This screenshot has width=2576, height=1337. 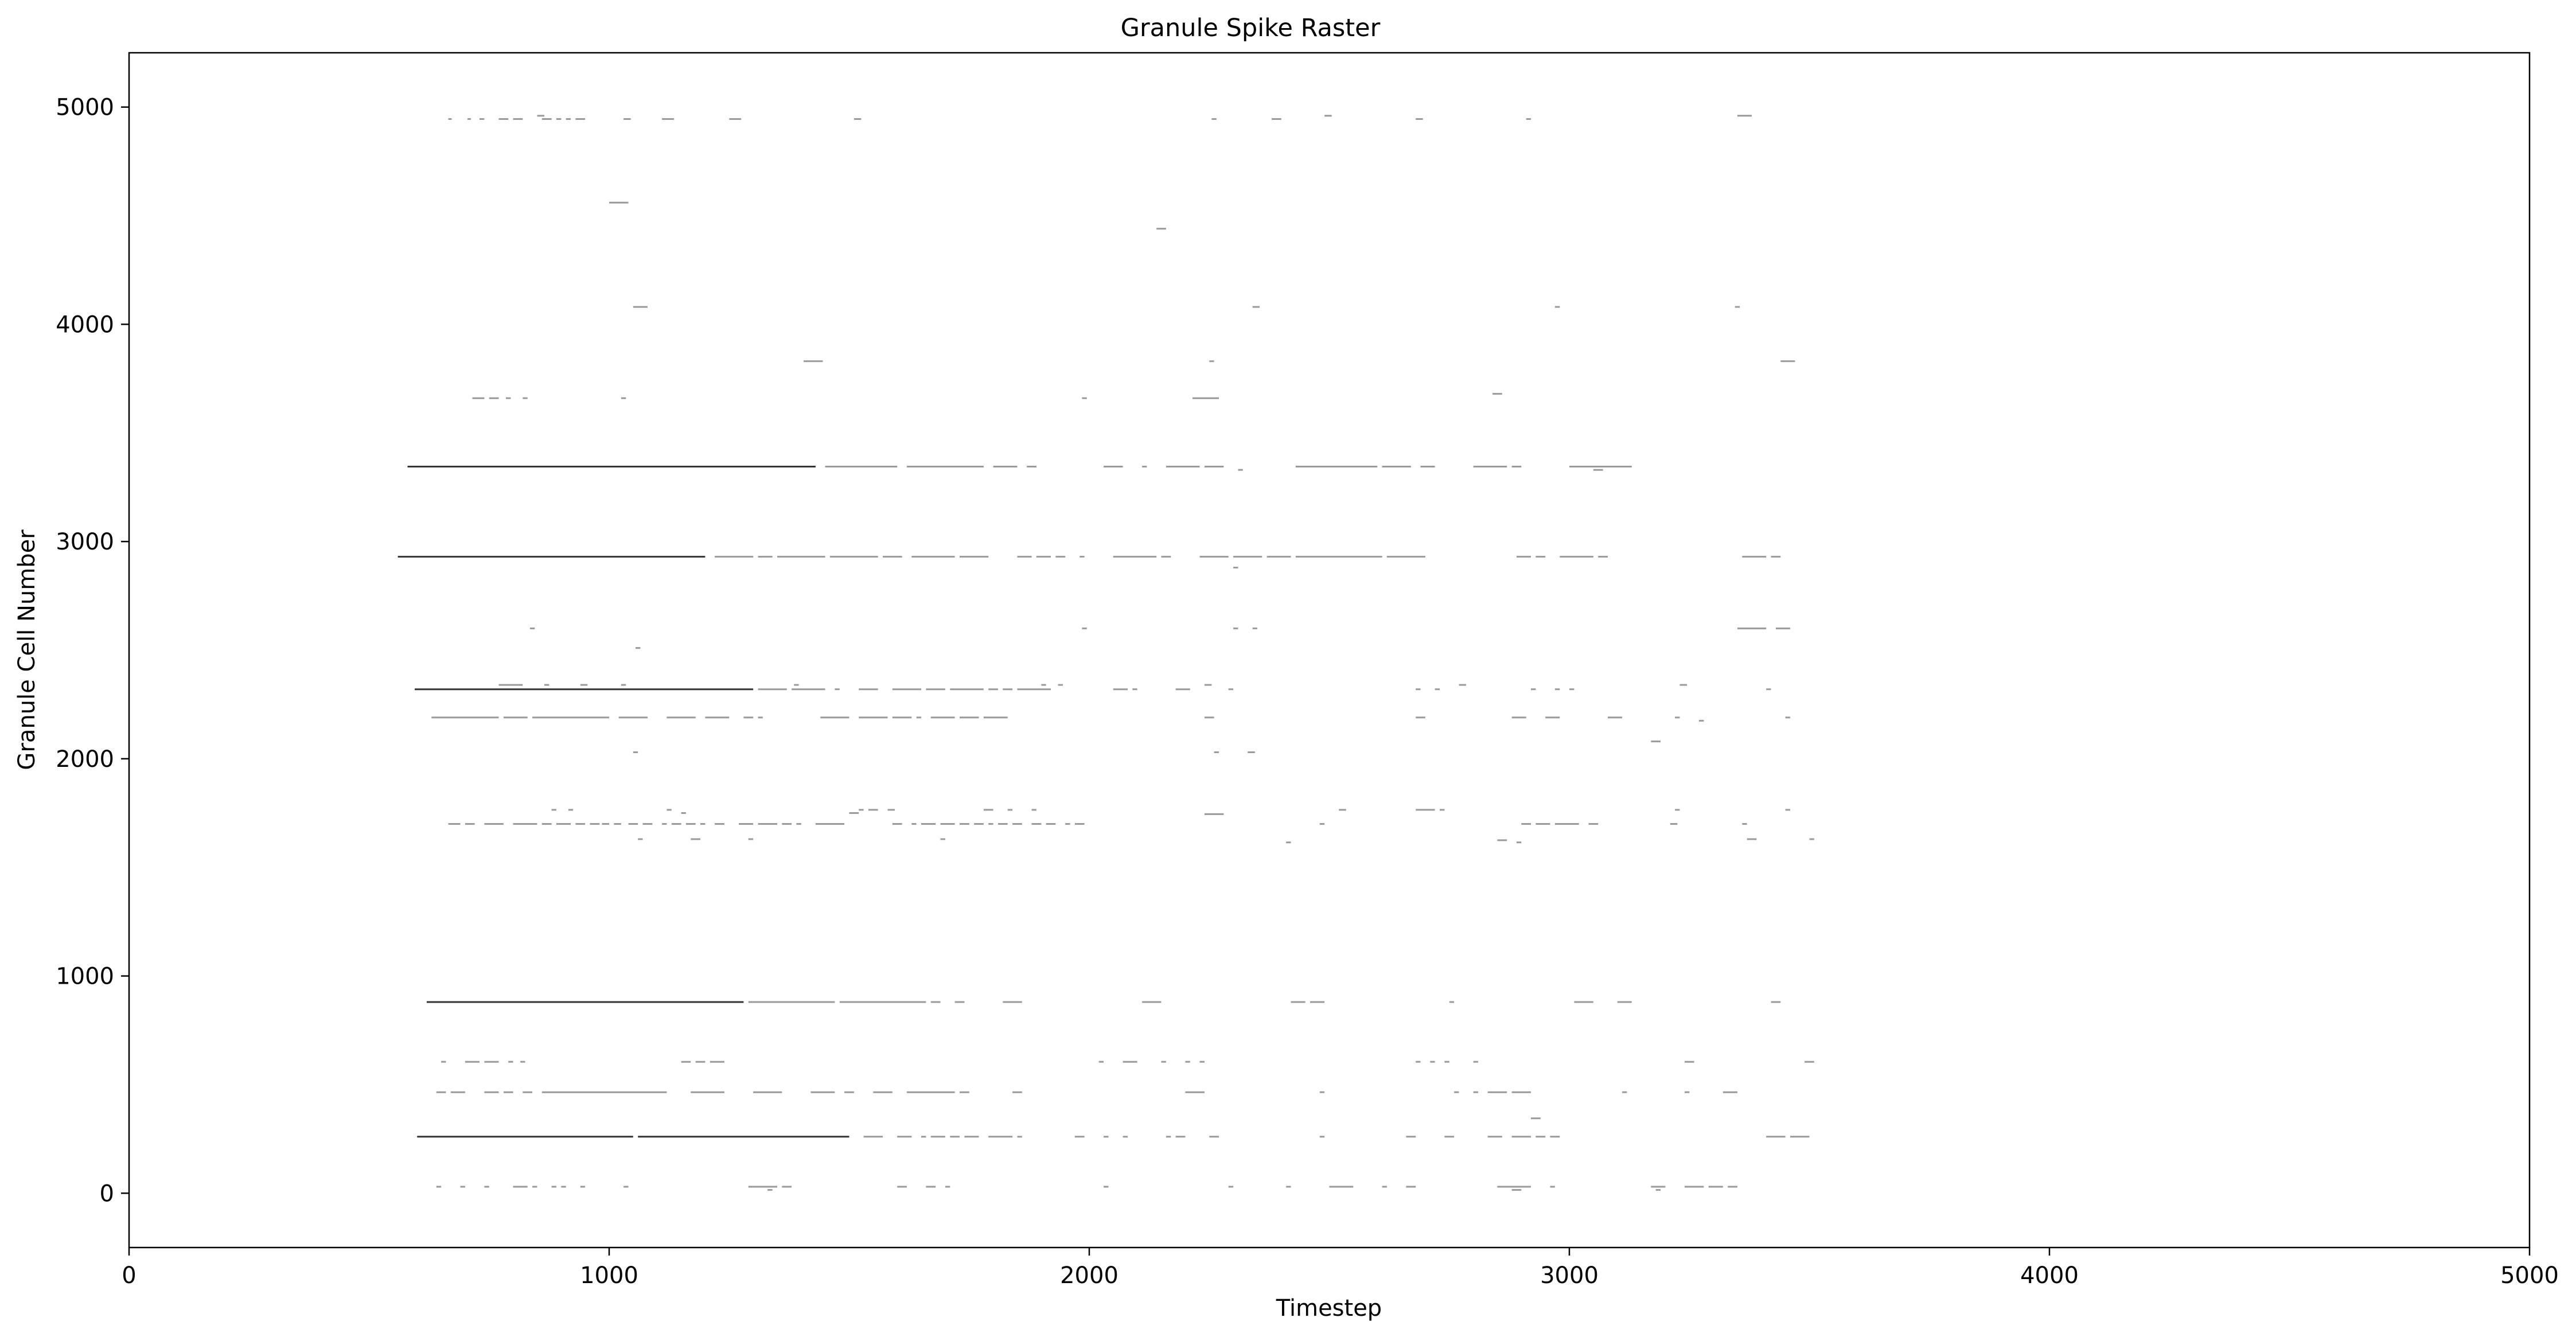 I want to click on y-axis-label: Granule Cell Number, so click(x=27, y=649).